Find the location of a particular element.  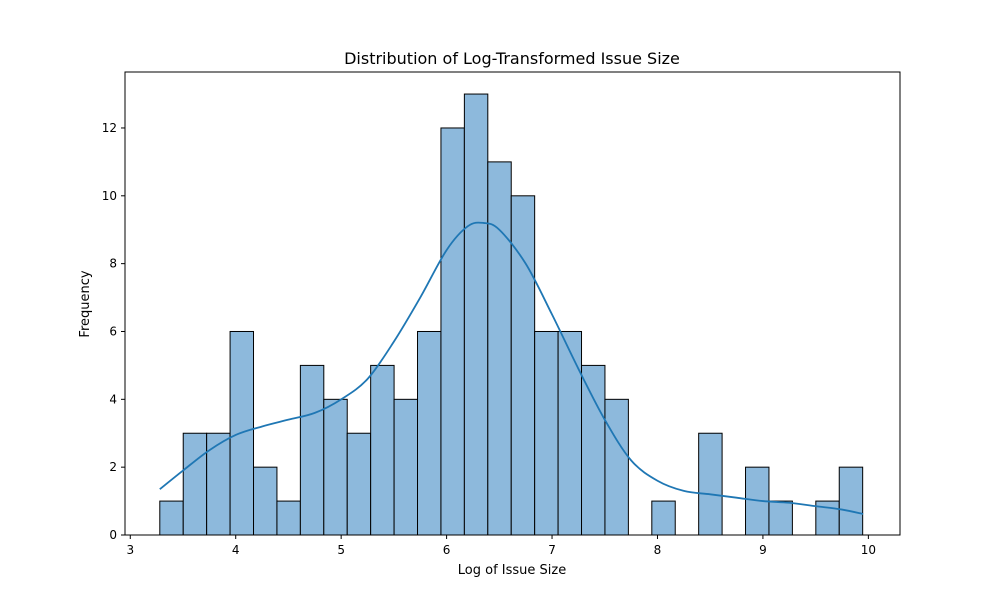

x-tick-label: 6 is located at coordinates (447, 550).